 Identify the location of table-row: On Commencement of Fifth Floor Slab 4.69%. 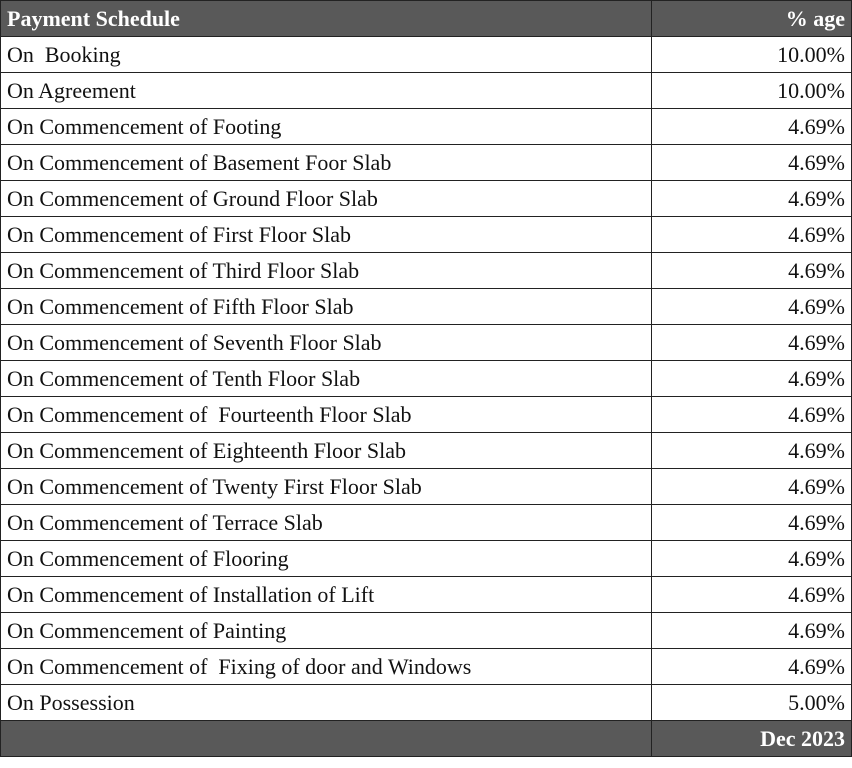
(426, 306).